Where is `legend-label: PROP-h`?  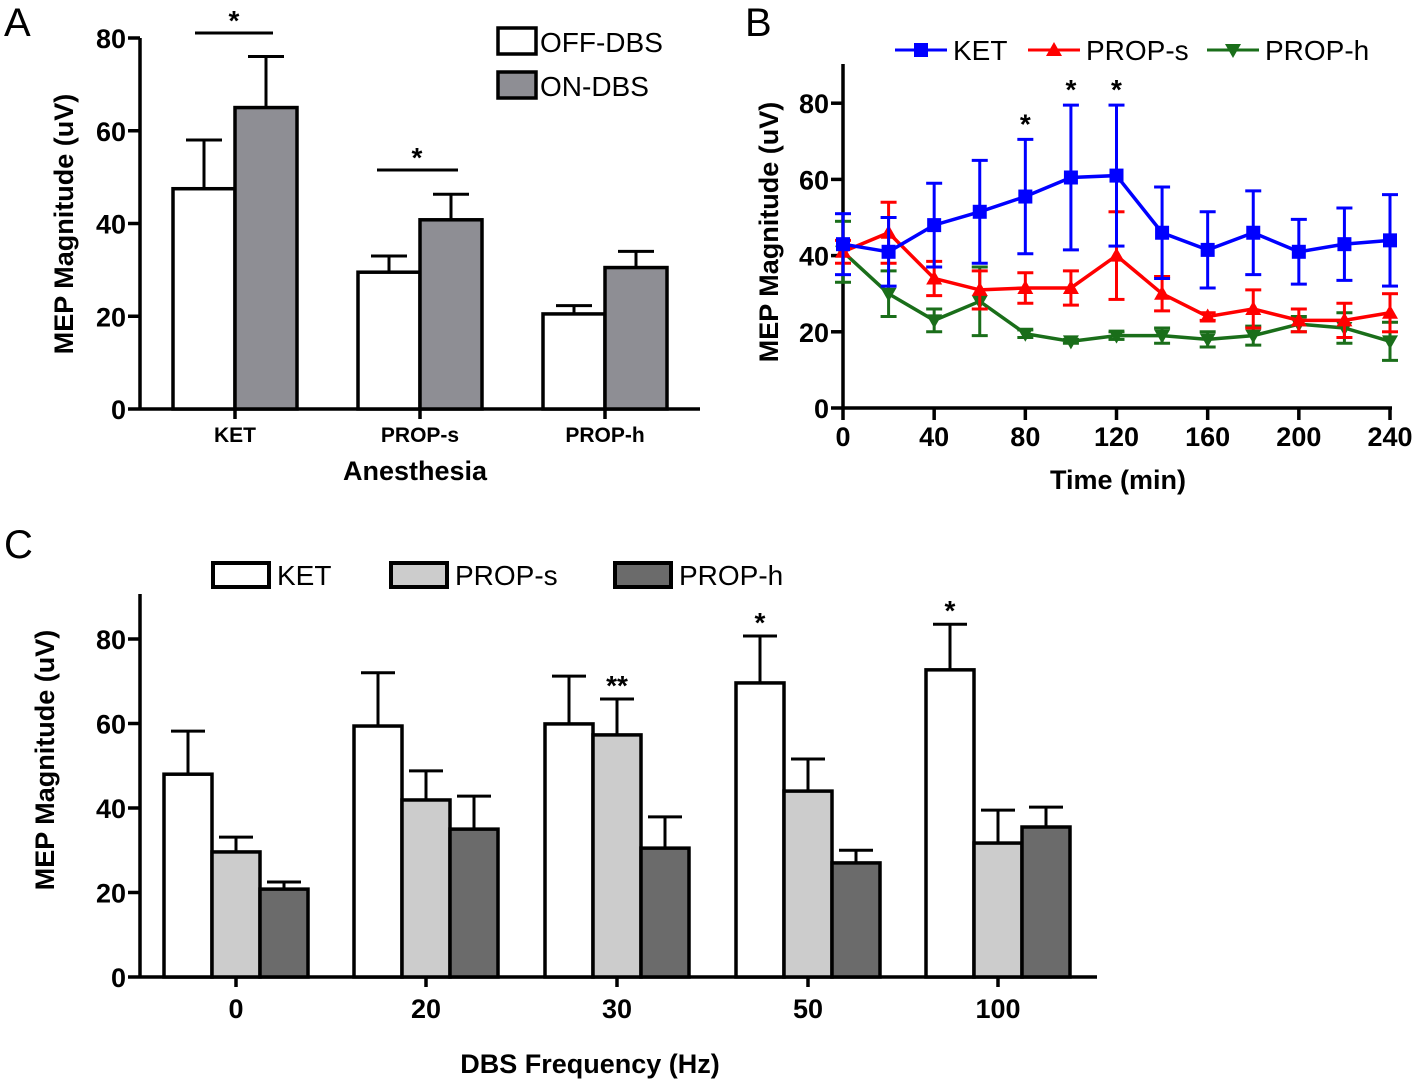 legend-label: PROP-h is located at coordinates (731, 575).